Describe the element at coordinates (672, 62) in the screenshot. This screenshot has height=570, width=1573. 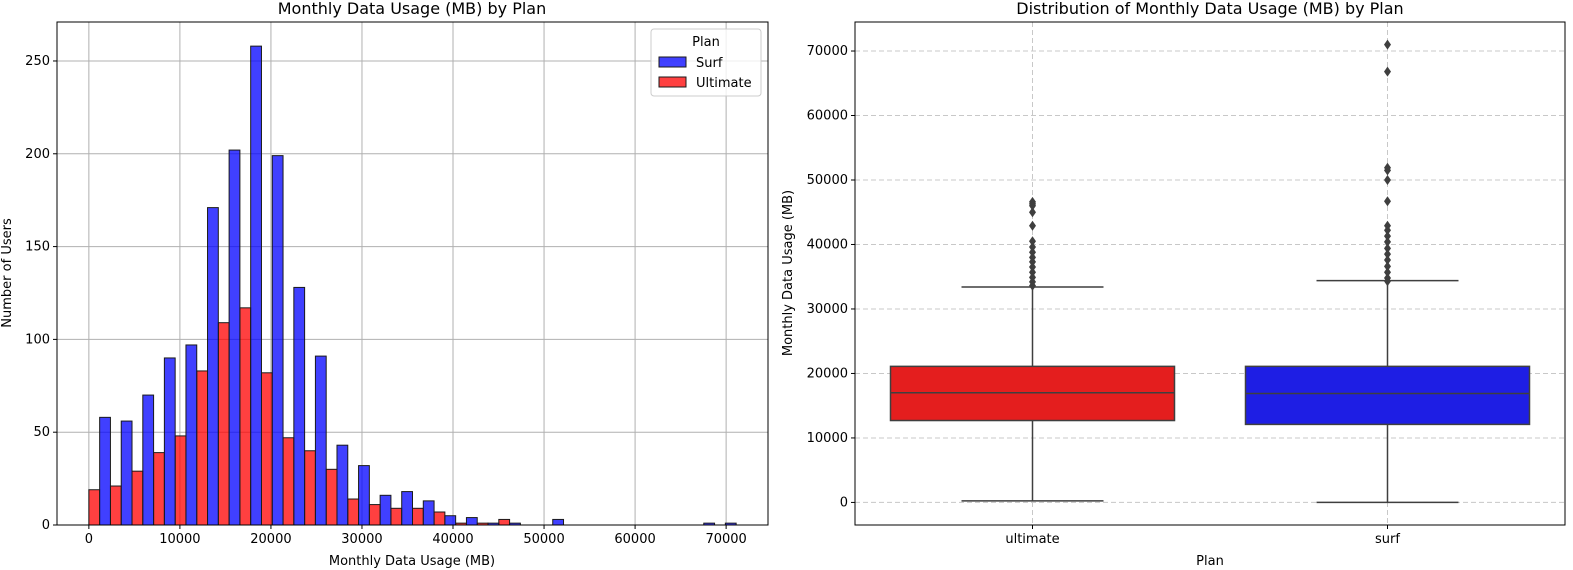
I see `legend-swatch-surf` at that location.